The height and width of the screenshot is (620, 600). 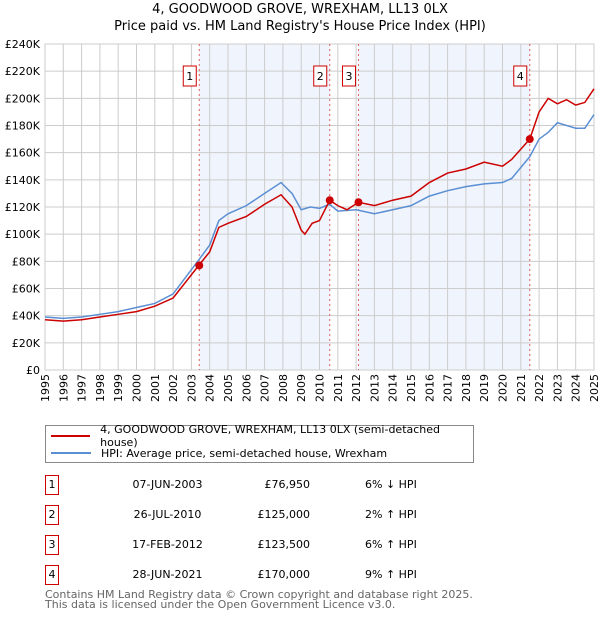 What do you see at coordinates (356, 388) in the screenshot?
I see `x-tick-label: 2012` at bounding box center [356, 388].